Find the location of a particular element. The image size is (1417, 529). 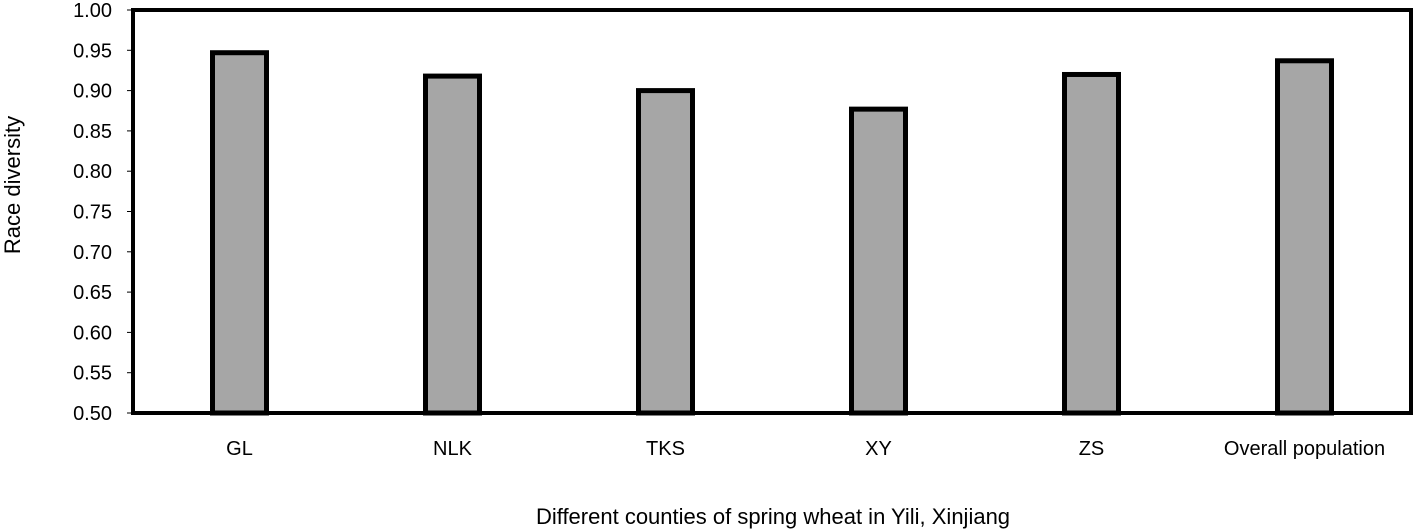

x-tick-label: Overall population is located at coordinates (1304, 449).